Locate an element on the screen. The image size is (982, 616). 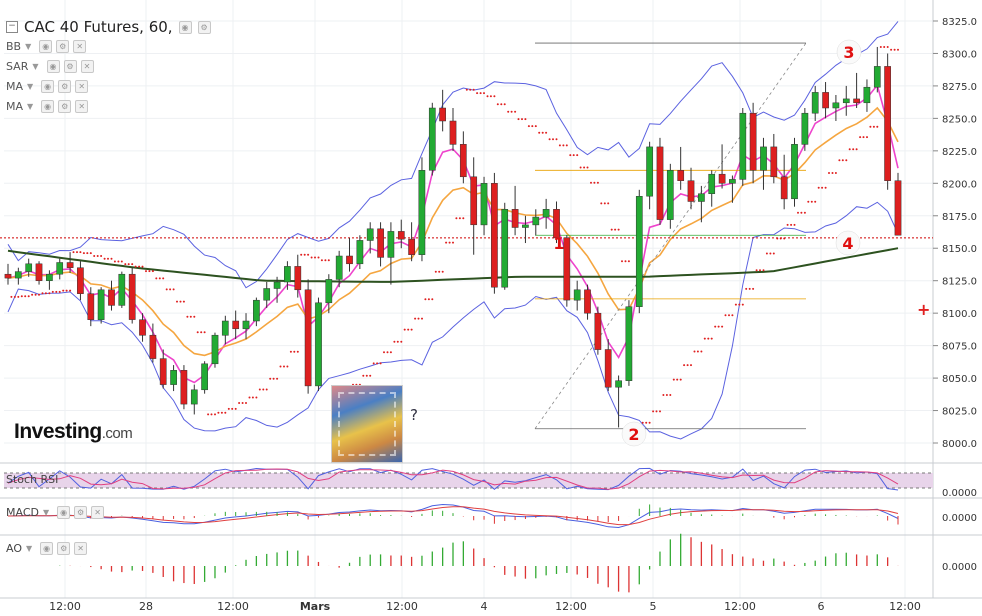
crosshair-plus-icon: + is located at coordinates (924, 309).